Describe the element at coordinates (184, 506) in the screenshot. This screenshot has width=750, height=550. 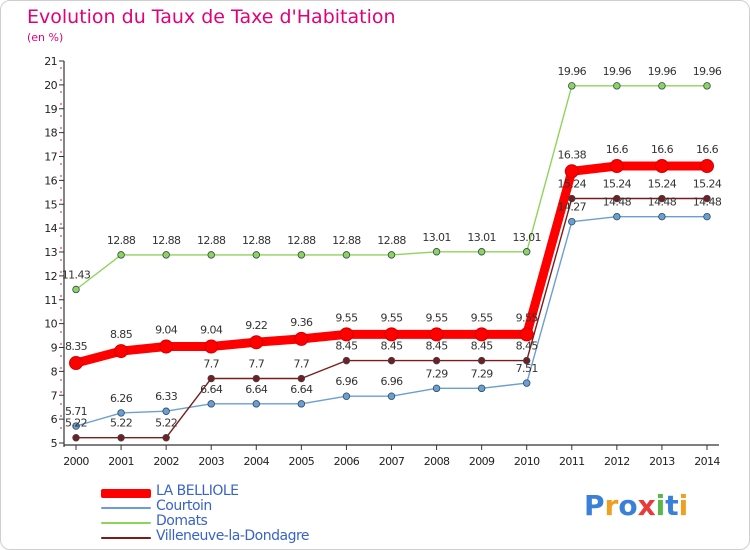
I see `legend-label: Courtoin` at that location.